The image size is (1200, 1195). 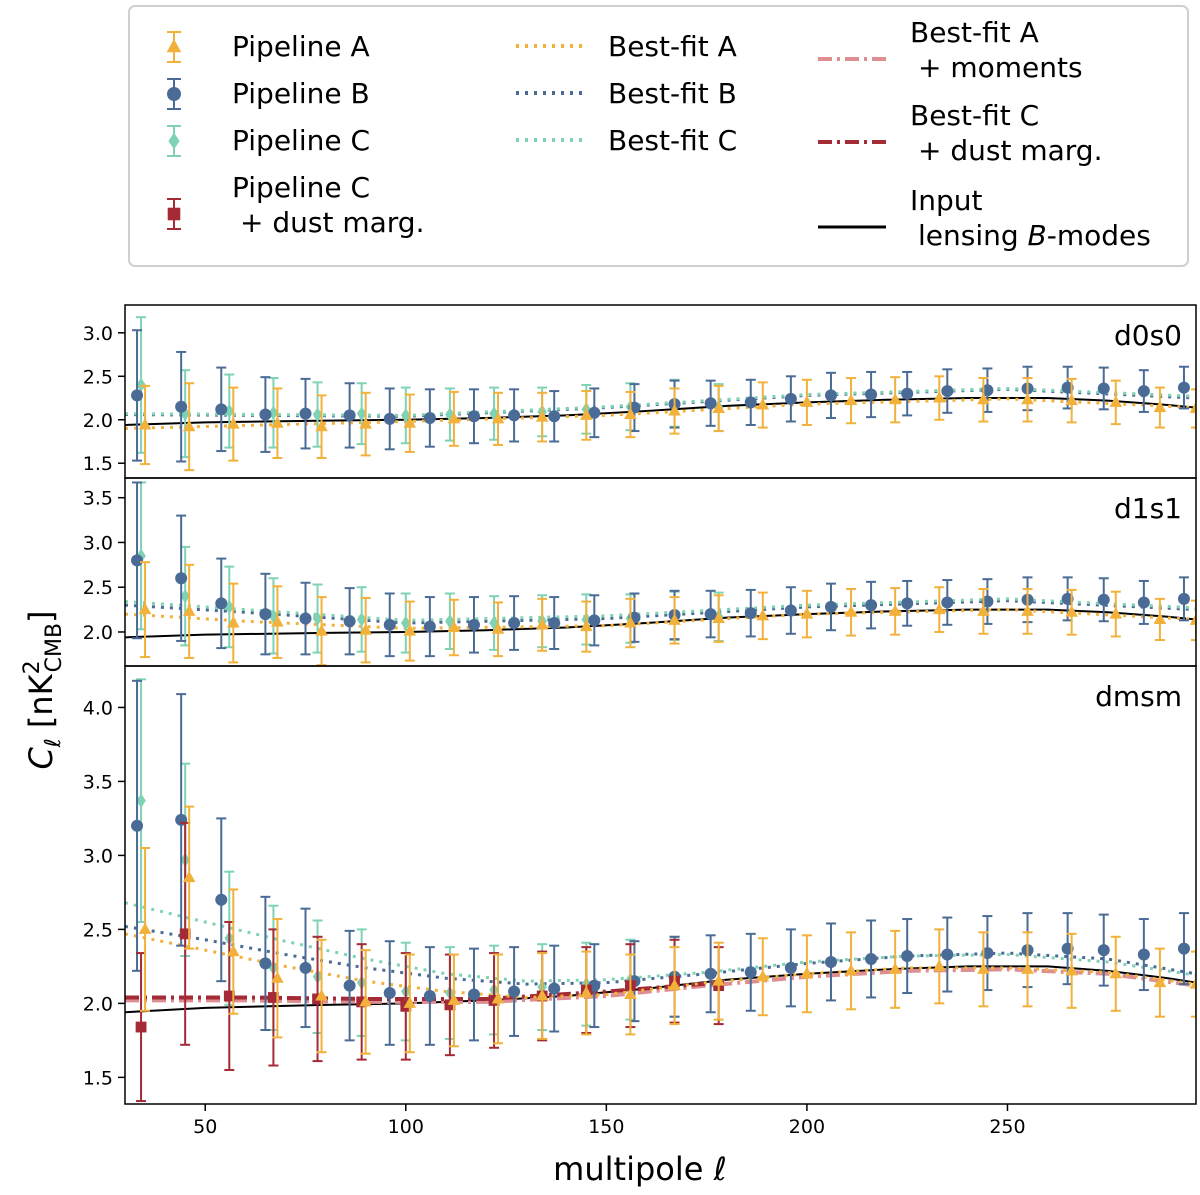 I want to click on legend-item-pipeline-a: Pipeline A, so click(x=268, y=46).